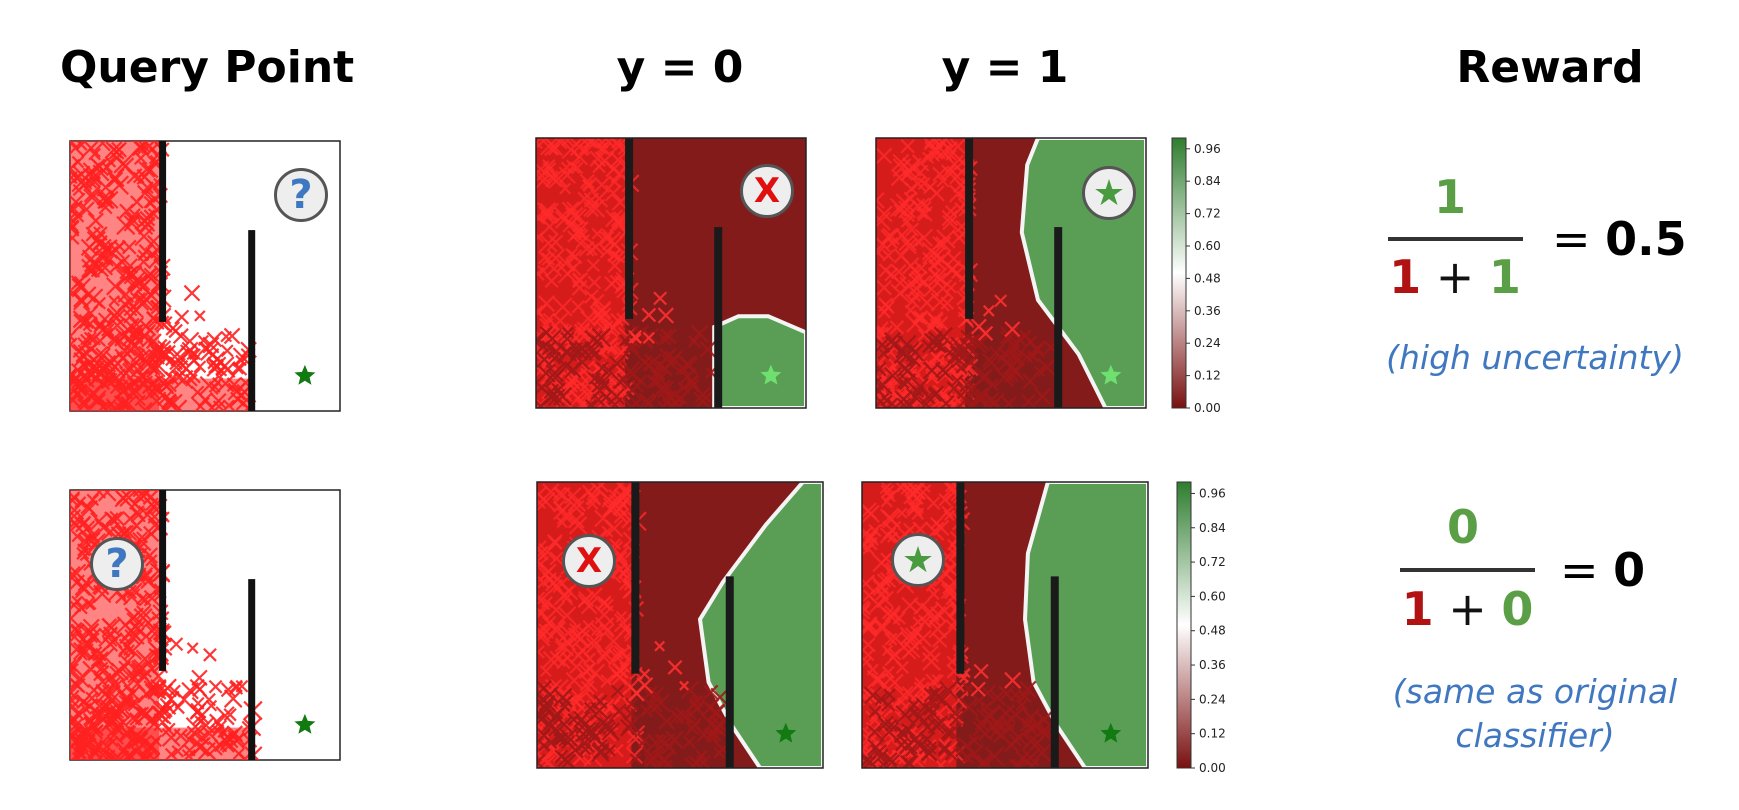  I want to click on colorbar-tick-label: 0.12, so click(1207, 376).